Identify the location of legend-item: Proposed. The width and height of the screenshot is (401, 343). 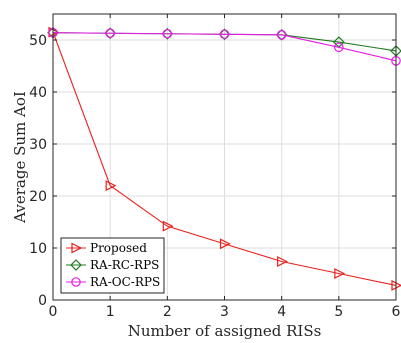
(106, 248).